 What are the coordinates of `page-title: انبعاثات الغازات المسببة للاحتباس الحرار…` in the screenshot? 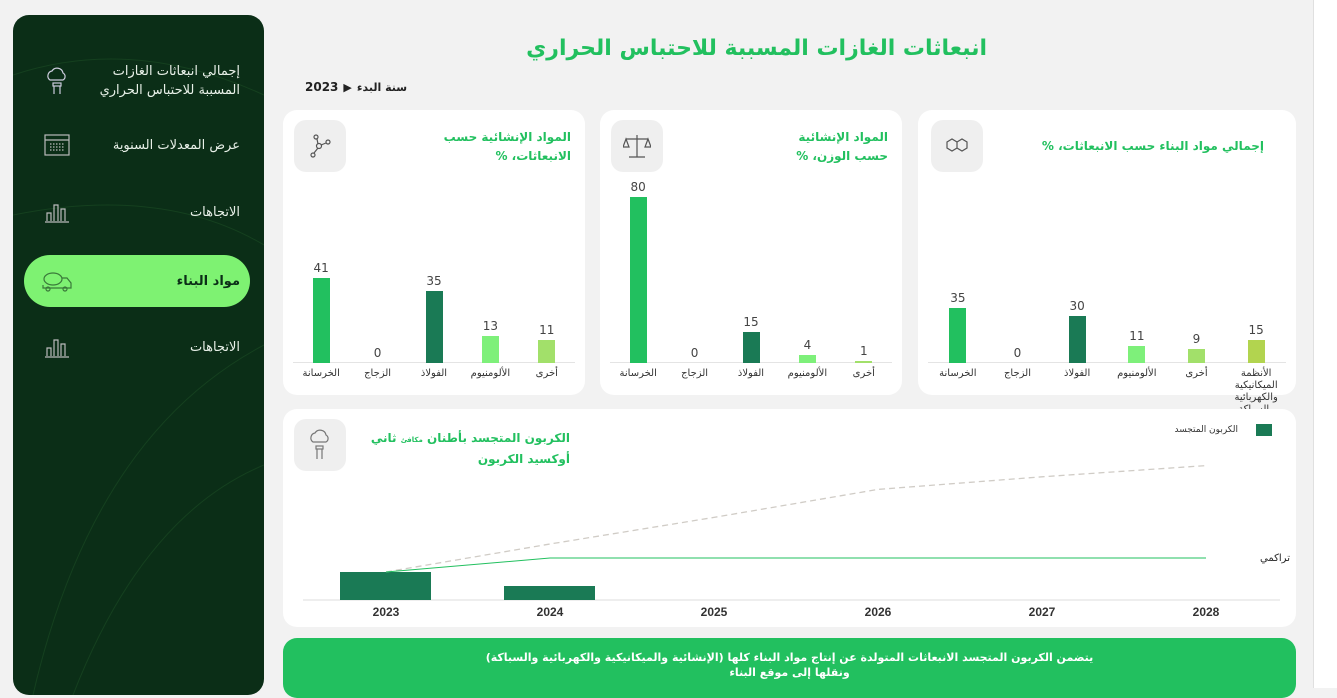 It's located at (756, 48).